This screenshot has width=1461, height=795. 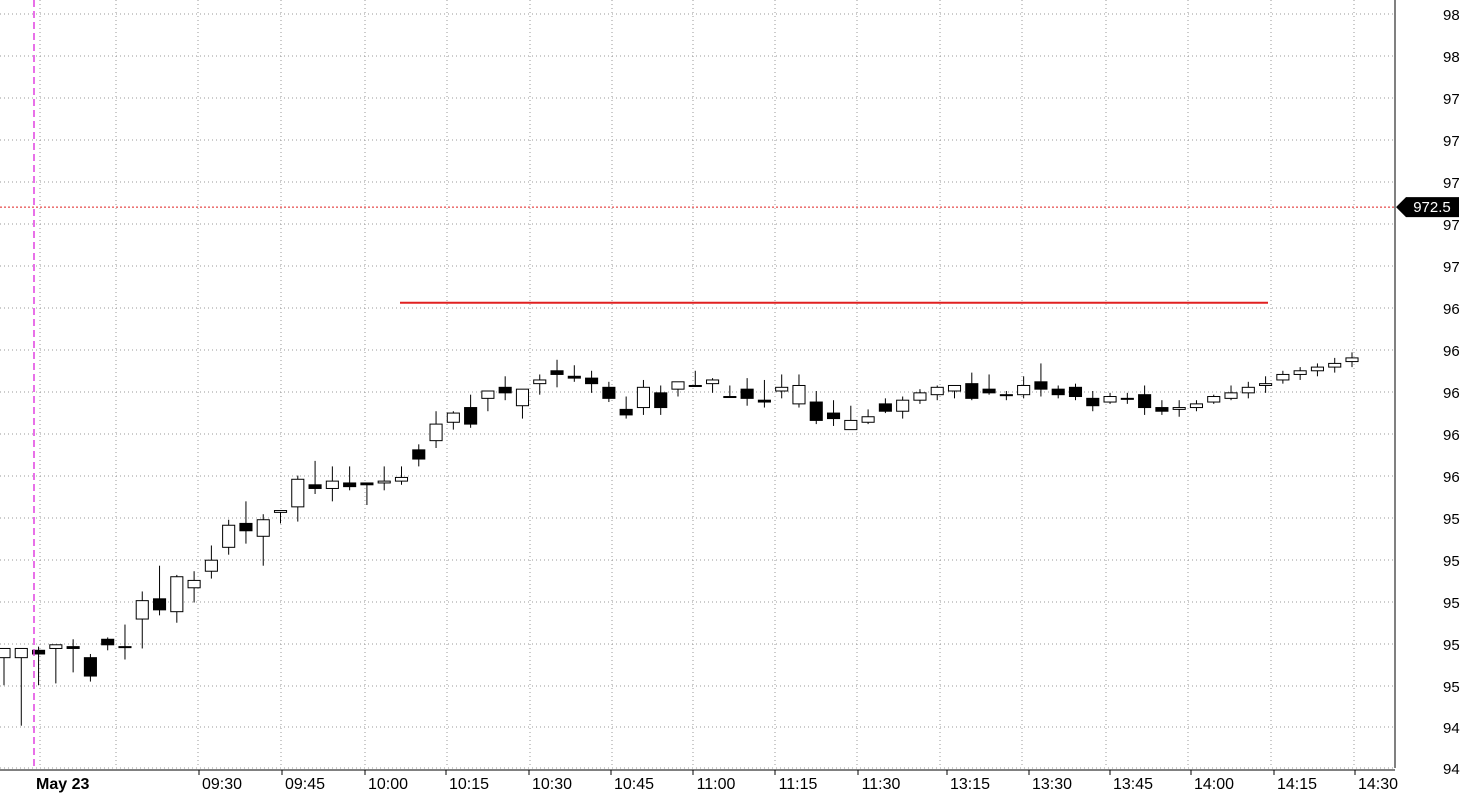 I want to click on x-tick-label: 14:15, so click(x=1297, y=784).